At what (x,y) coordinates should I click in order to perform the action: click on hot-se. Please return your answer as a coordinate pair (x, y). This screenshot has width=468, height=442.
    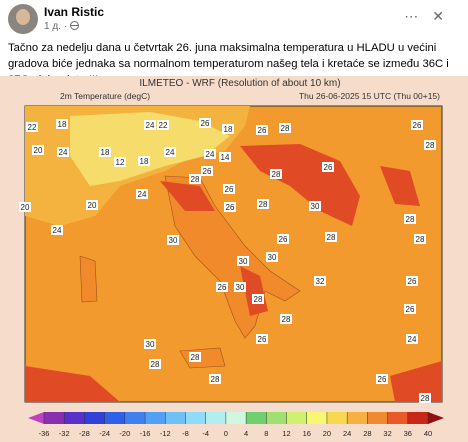
    Looking at the image, I should click on (416, 381).